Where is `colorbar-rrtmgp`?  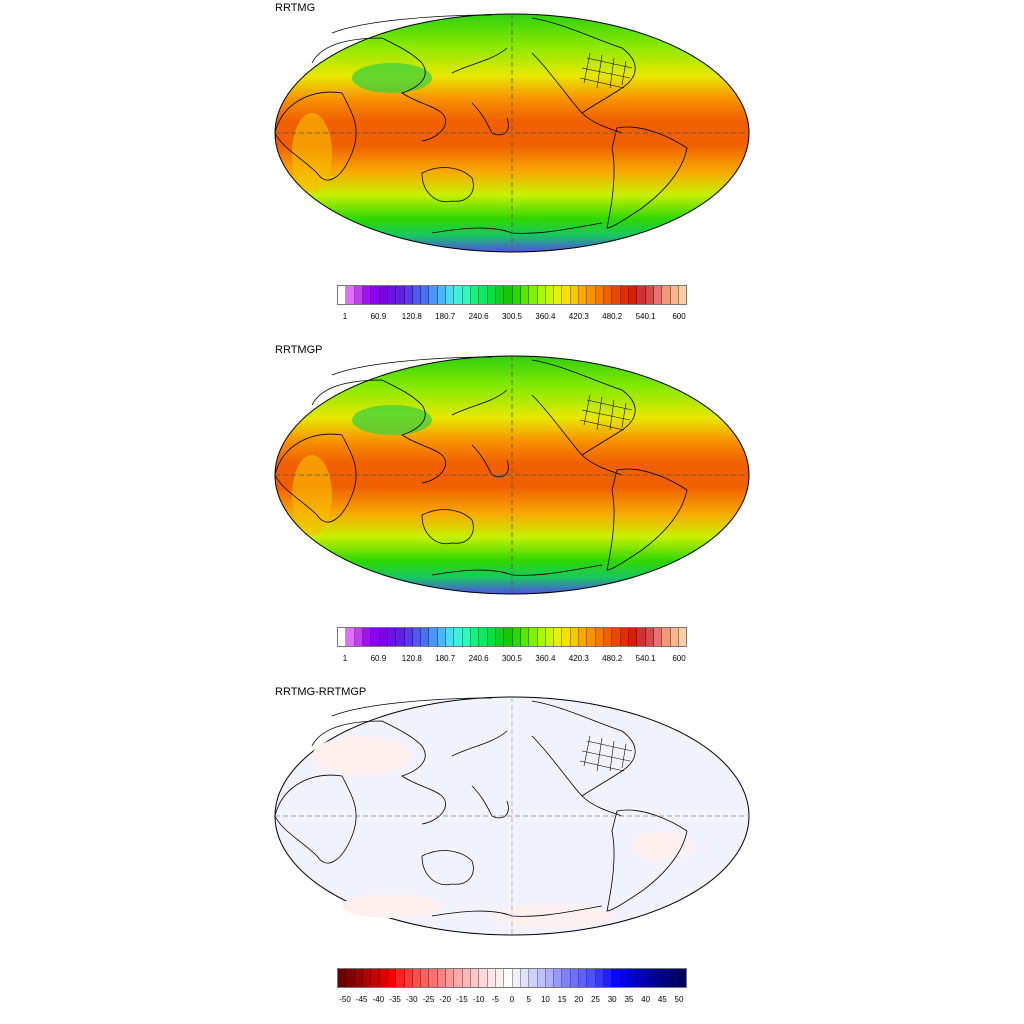 colorbar-rrtmgp is located at coordinates (512, 637).